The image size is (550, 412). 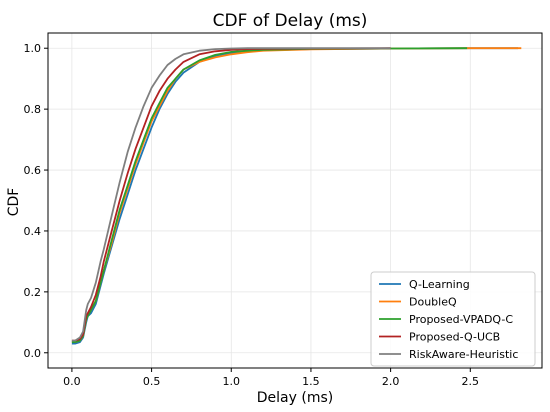 What do you see at coordinates (439, 284) in the screenshot?
I see `legend-label-0: Q-Learning` at bounding box center [439, 284].